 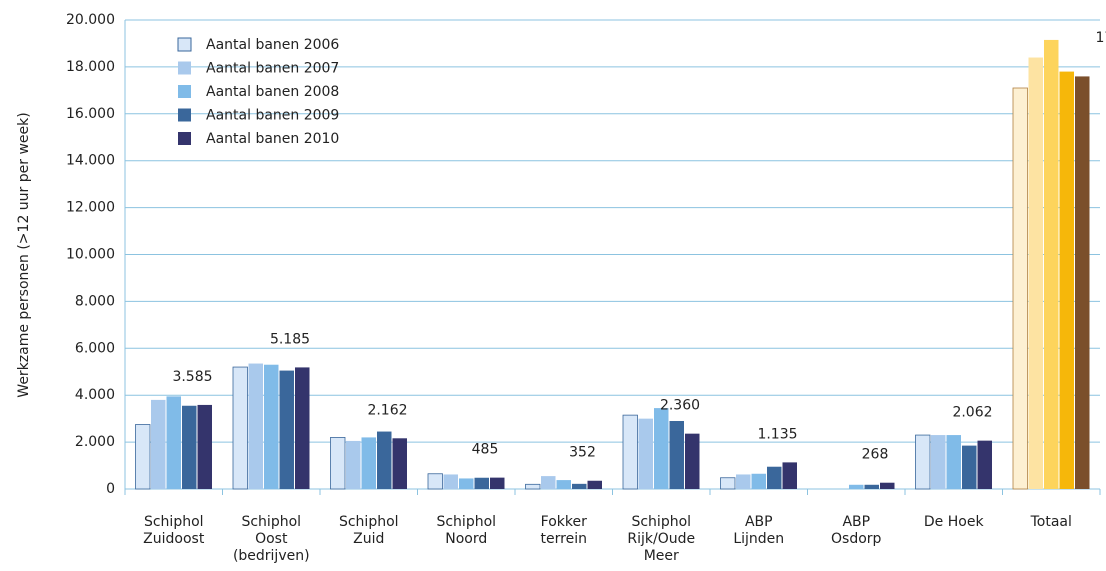 I want to click on legend-label: Aantal banen 2006, so click(x=272, y=45).